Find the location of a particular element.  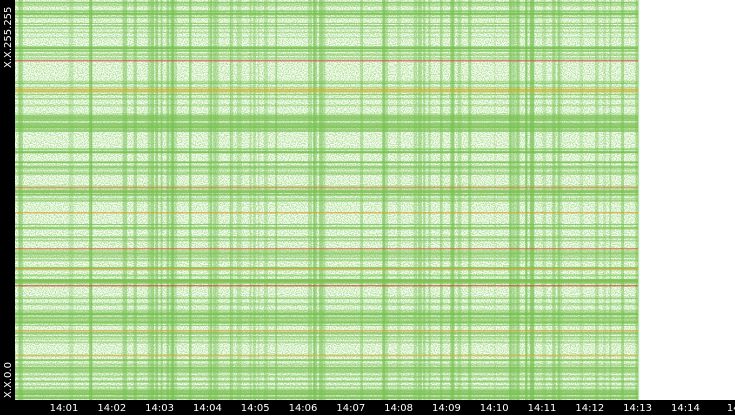

x-tick-label: 14:02 is located at coordinates (111, 408).